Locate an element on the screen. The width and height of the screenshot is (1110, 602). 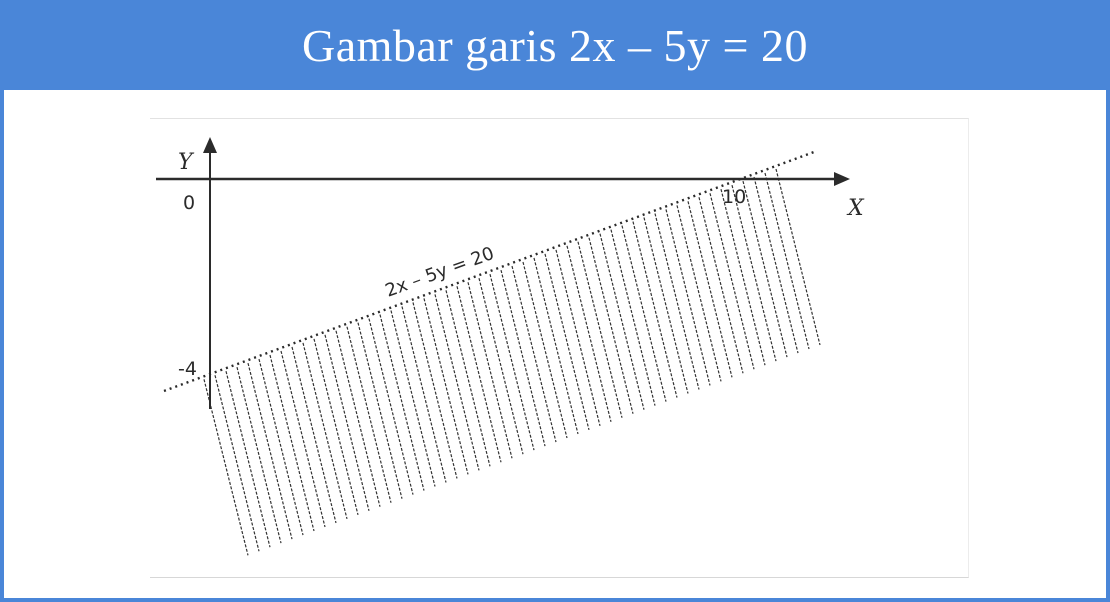
x-axis-arrow-icon is located at coordinates (842, 179).